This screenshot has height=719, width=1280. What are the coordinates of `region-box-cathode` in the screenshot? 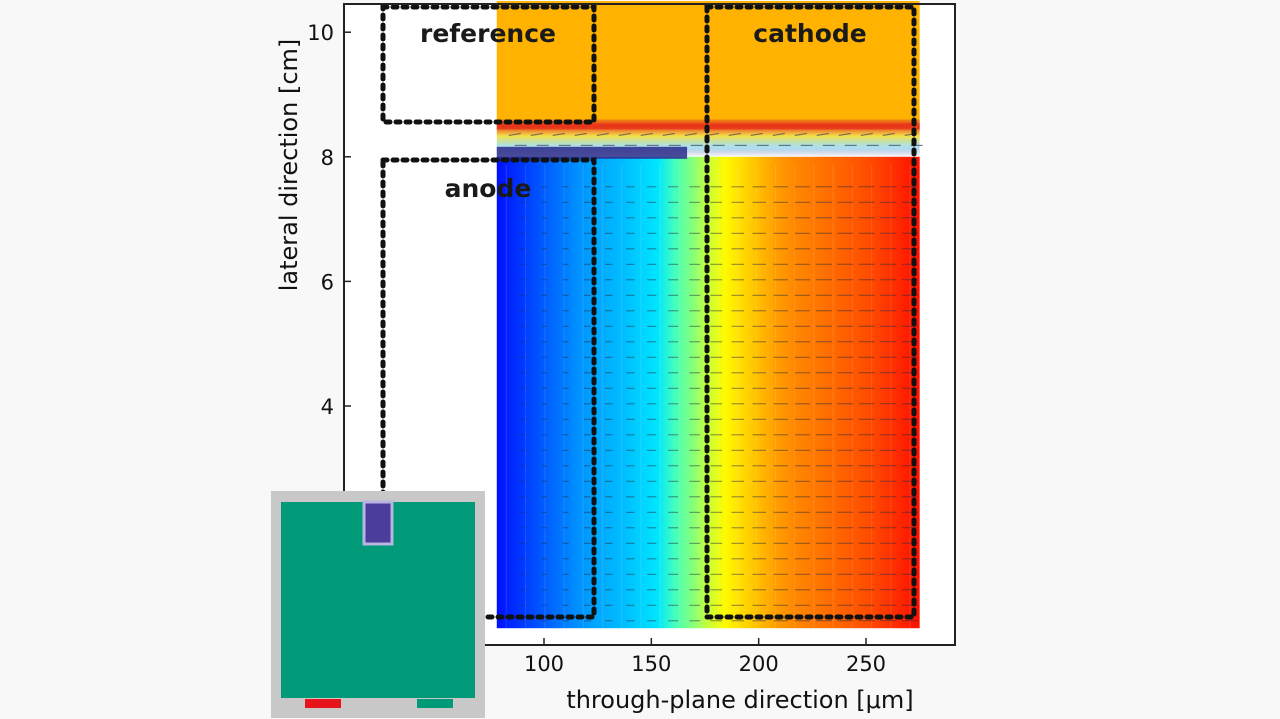 It's located at (810, 312).